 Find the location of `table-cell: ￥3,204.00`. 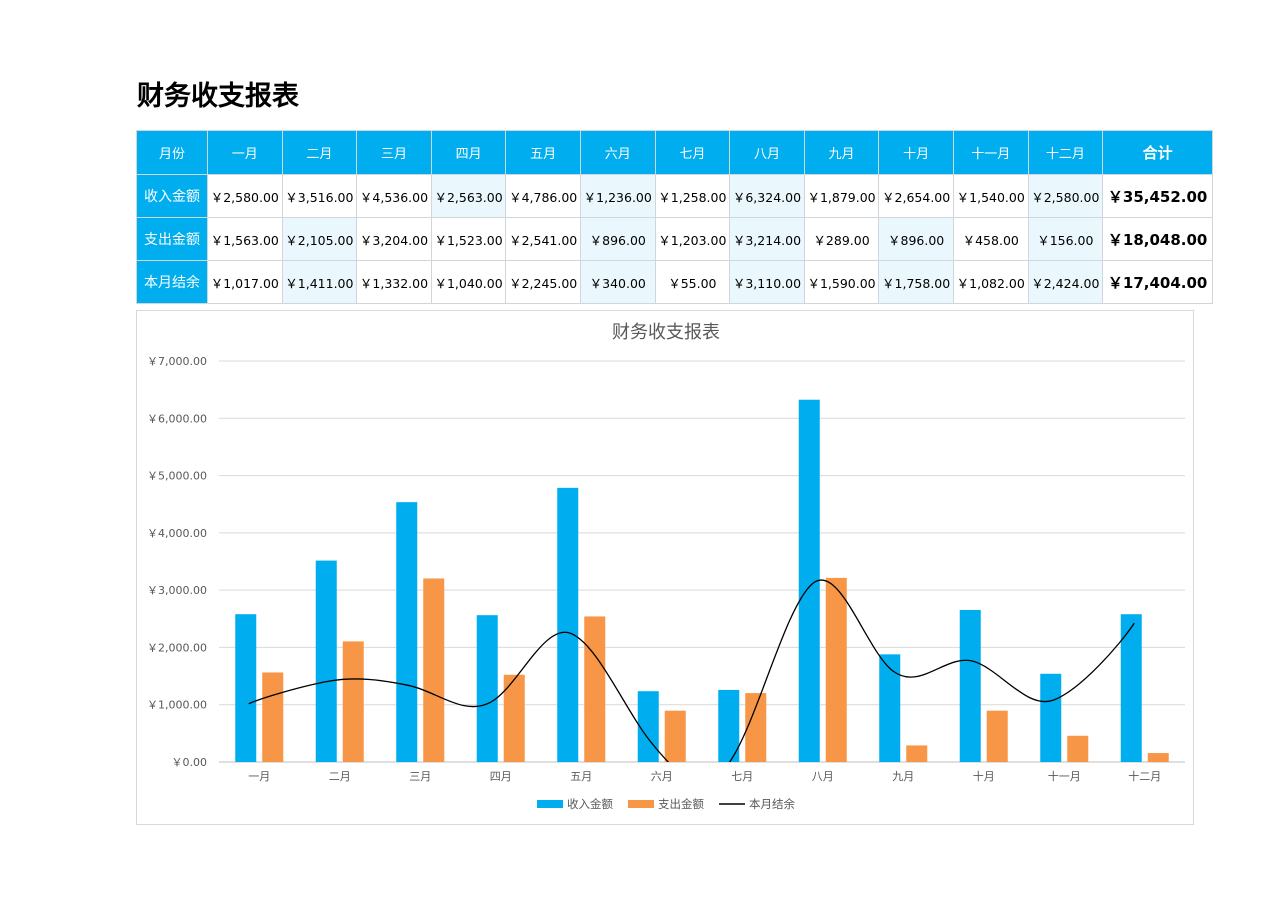

table-cell: ￥3,204.00 is located at coordinates (394, 239).